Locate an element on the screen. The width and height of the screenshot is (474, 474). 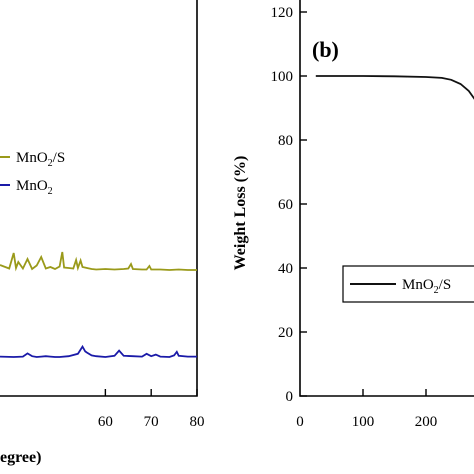
panel-b-y-tick-label: 40 is located at coordinates (285, 269).